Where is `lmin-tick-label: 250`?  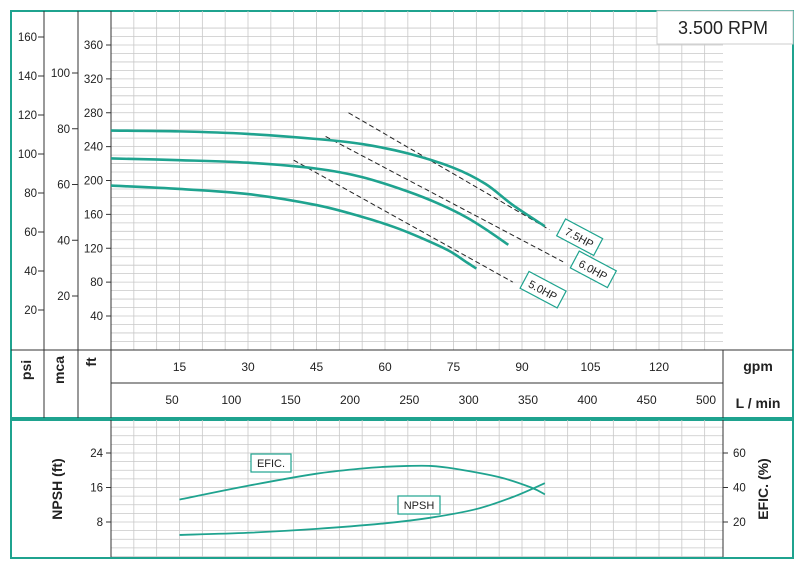 lmin-tick-label: 250 is located at coordinates (409, 400).